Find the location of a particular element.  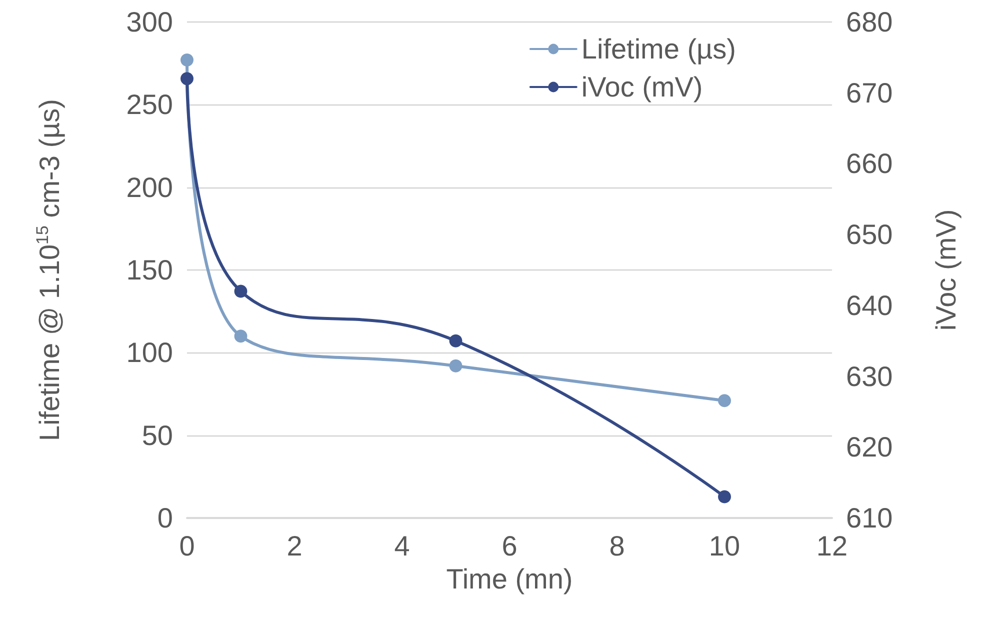

x-tick-label: 6 is located at coordinates (510, 546).